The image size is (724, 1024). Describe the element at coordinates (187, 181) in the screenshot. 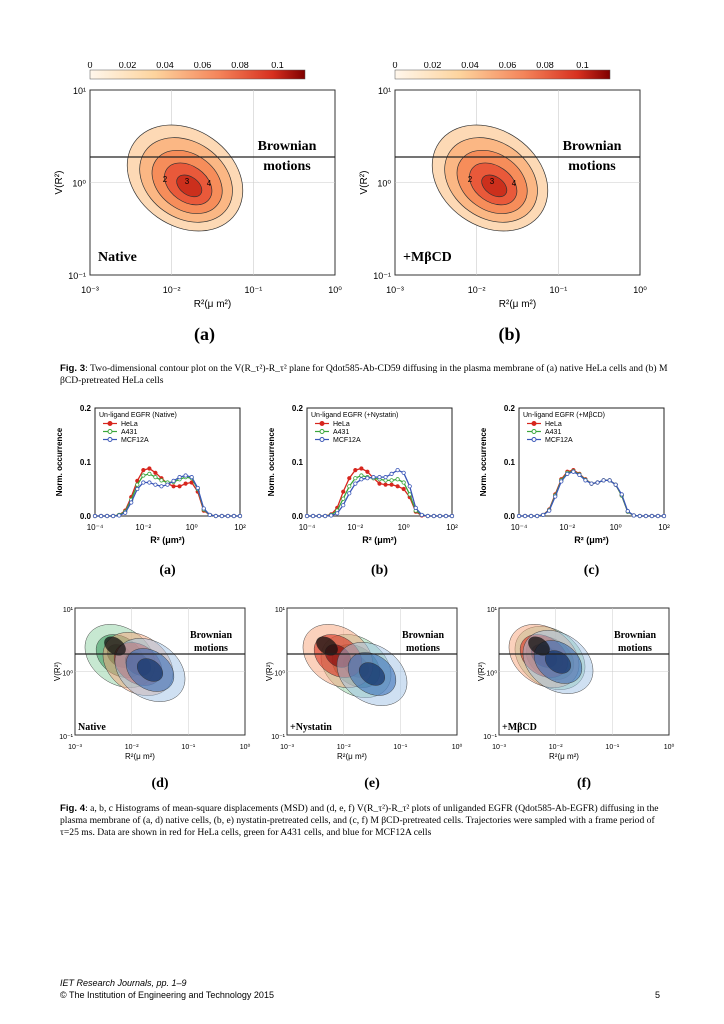

I see `contour-number: 3` at that location.